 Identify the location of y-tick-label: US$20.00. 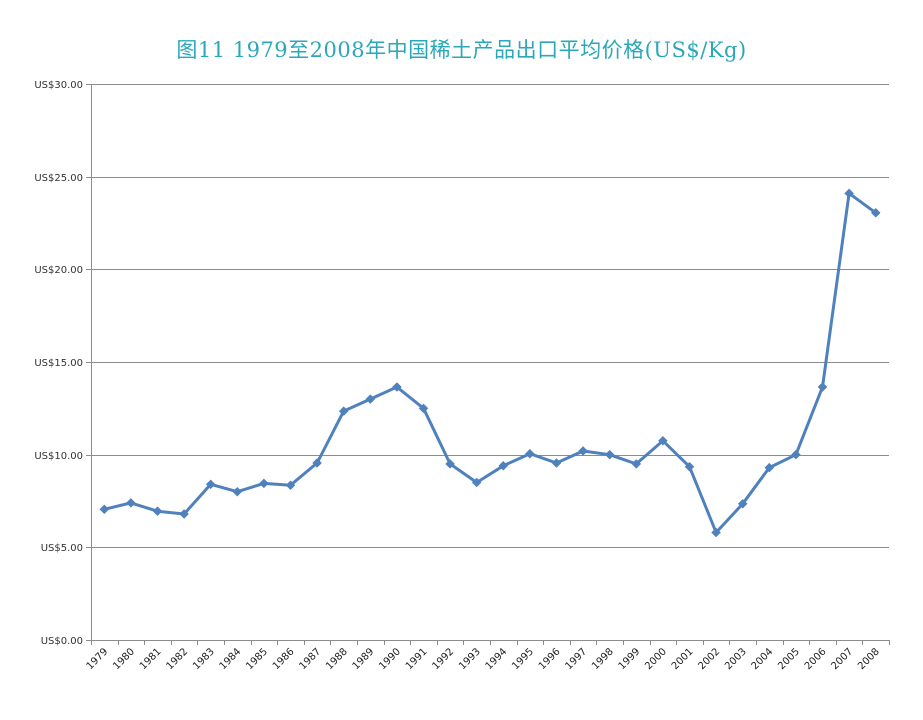
(58, 270).